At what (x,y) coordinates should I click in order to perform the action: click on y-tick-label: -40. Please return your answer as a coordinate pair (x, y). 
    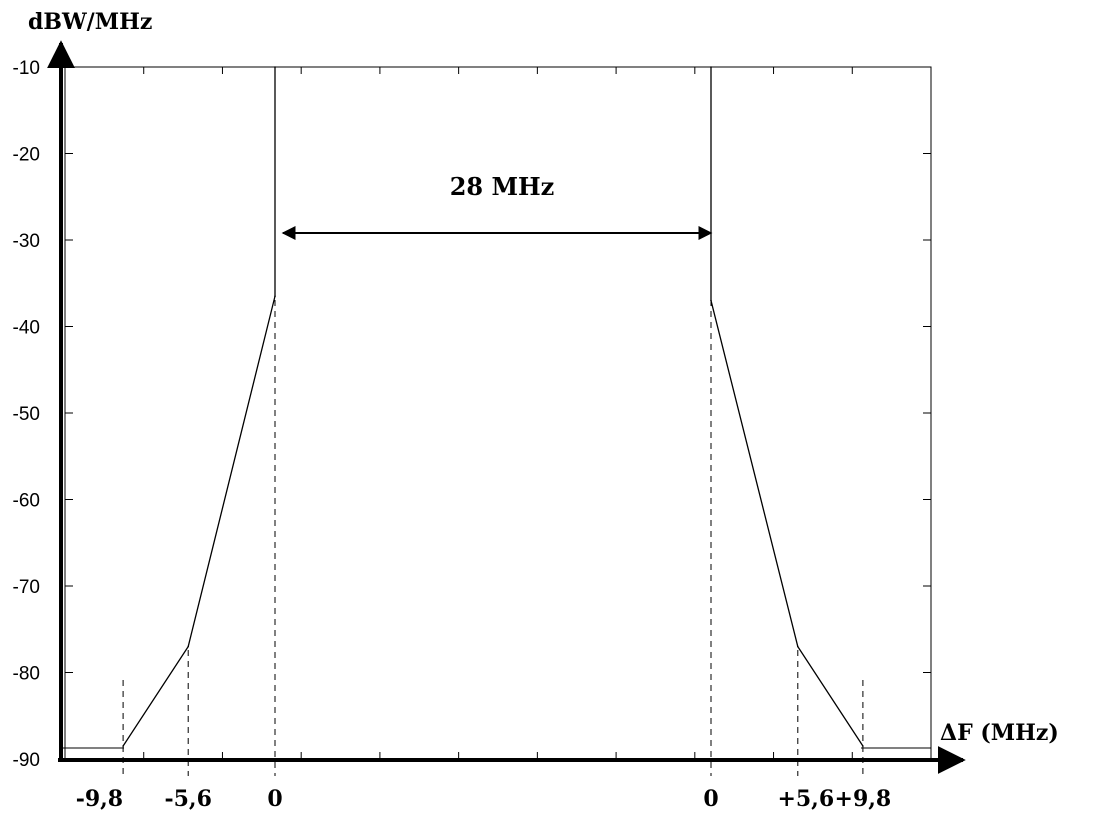
    Looking at the image, I should click on (26, 328).